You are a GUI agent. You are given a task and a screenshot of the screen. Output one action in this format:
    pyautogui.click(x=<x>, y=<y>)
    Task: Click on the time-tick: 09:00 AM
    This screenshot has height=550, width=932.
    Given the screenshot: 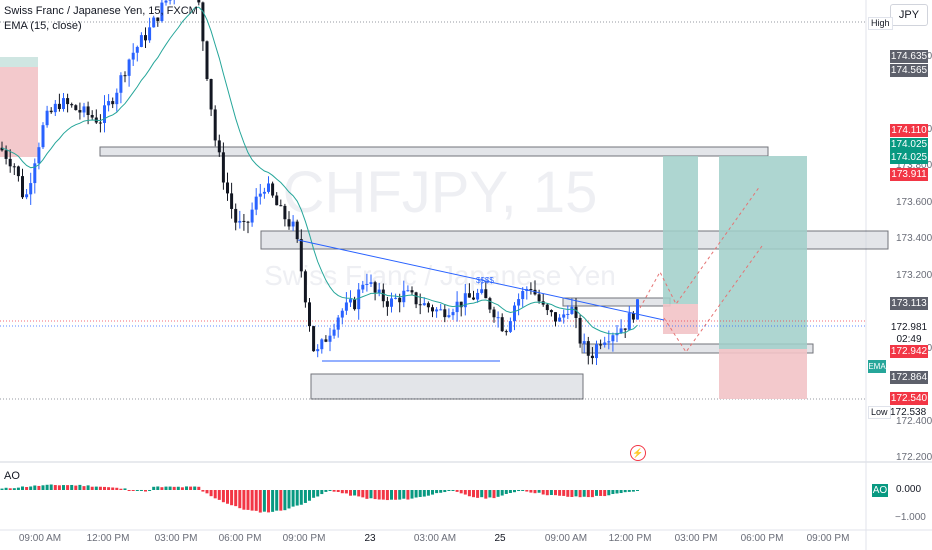 What is the action you would take?
    pyautogui.click(x=40, y=538)
    